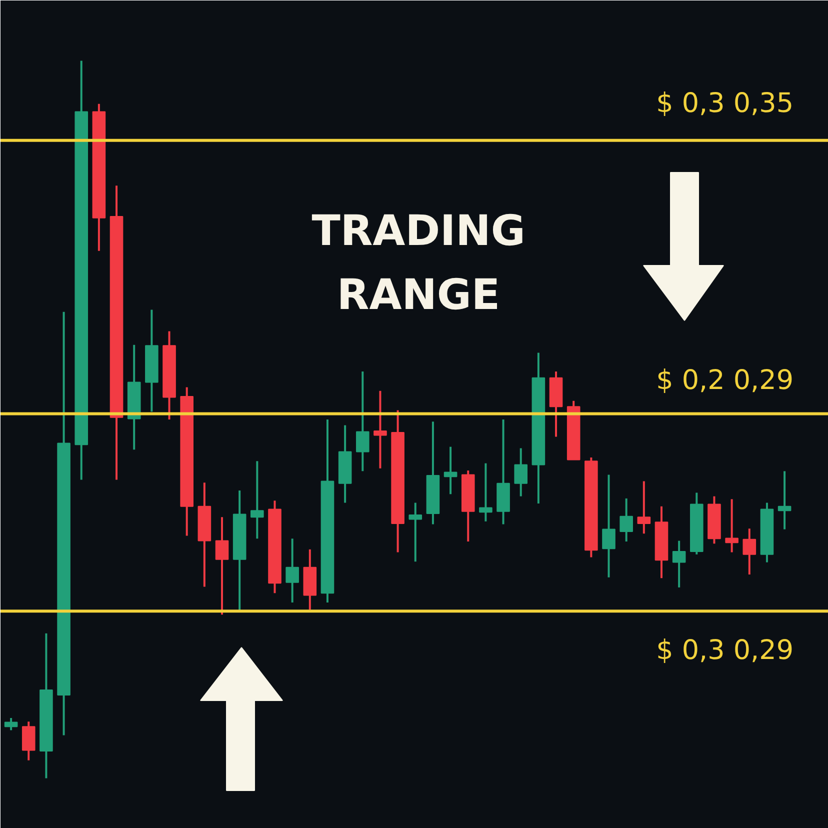  Describe the element at coordinates (725, 650) in the screenshot. I see `annotation: $ 0,3 0,29` at that location.